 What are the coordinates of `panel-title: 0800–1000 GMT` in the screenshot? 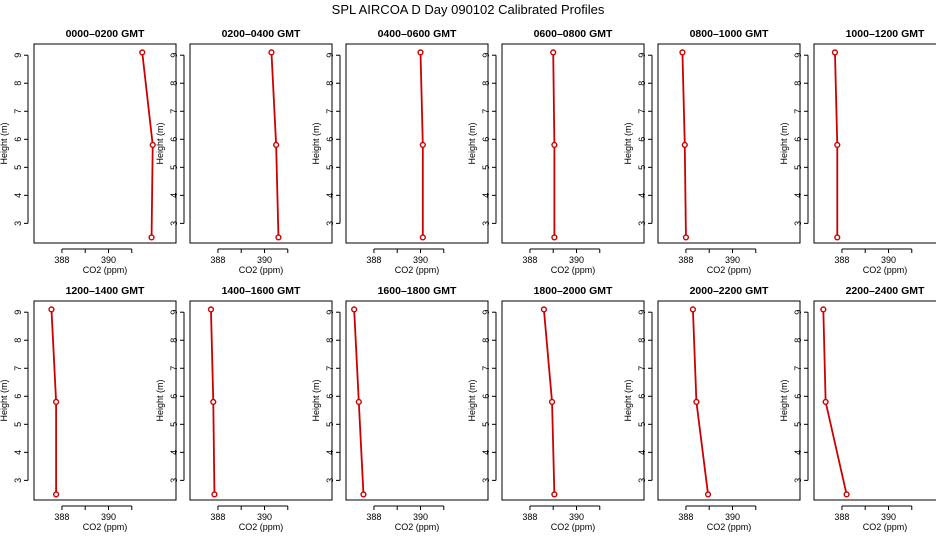 It's located at (729, 34).